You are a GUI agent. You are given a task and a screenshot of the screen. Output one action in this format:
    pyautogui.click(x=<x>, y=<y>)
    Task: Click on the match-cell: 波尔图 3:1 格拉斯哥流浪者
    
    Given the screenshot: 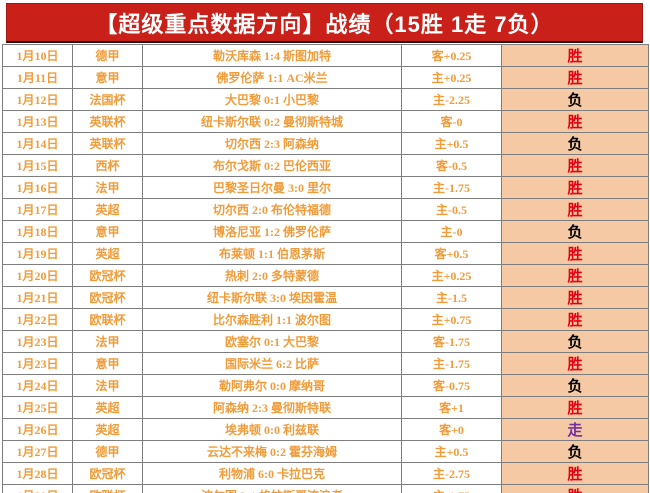 What is the action you would take?
    pyautogui.click(x=272, y=488)
    